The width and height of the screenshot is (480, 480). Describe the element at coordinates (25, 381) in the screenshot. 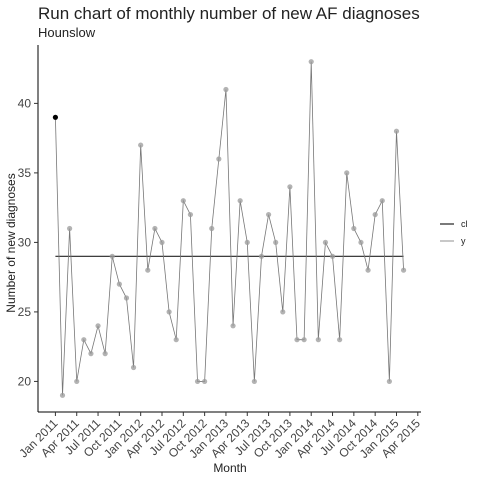

I see `y-tick-label: 20` at that location.